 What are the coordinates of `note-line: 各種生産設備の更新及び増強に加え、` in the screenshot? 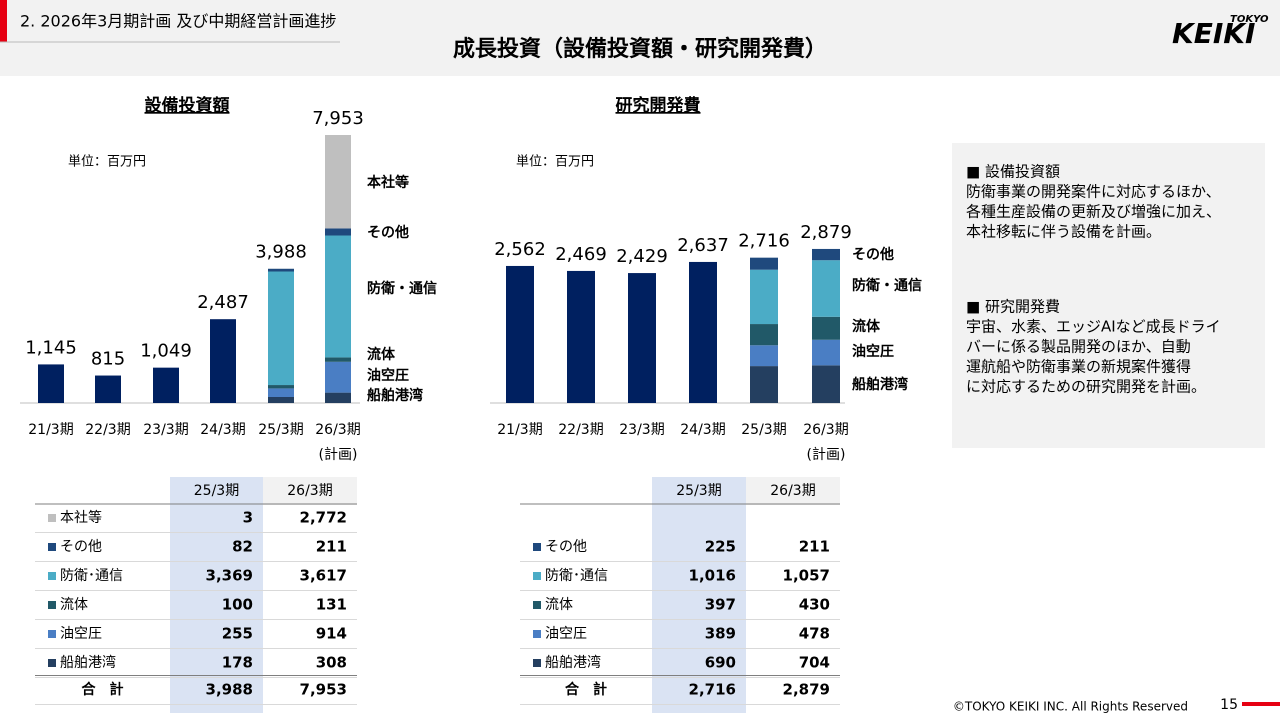 It's located at (1093, 212).